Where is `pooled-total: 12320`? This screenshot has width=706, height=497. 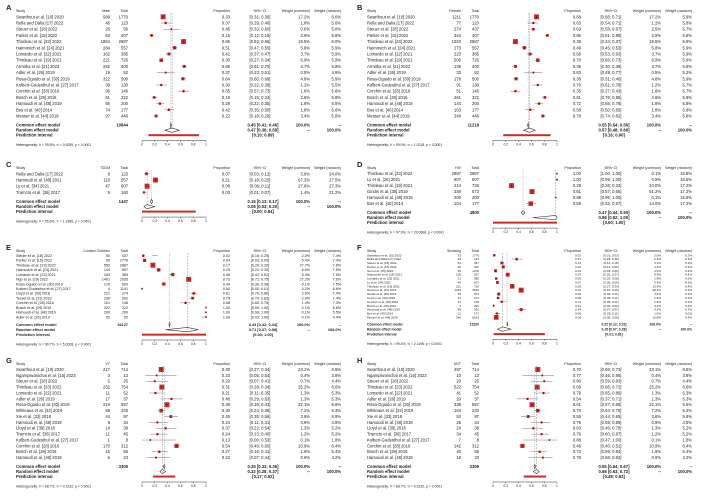
pooled-total: 12320 is located at coordinates (475, 324).